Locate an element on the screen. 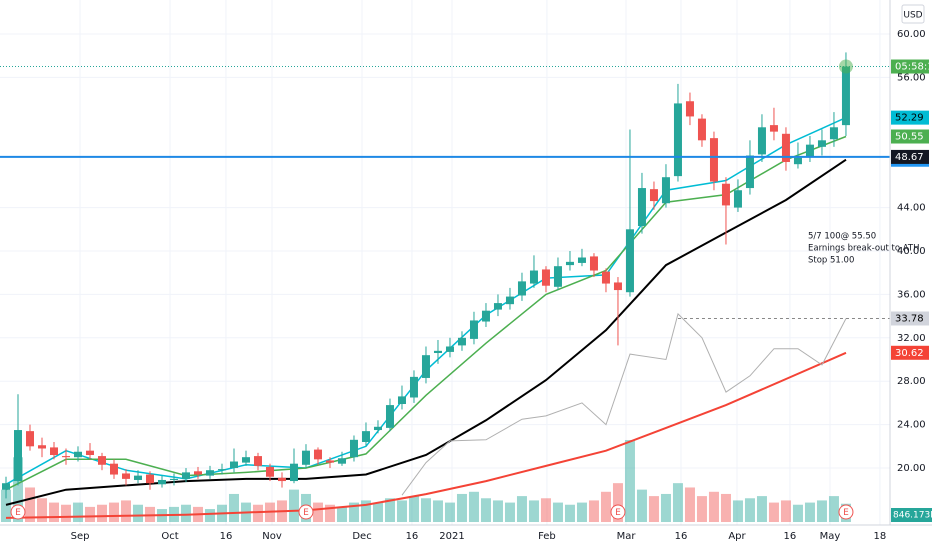 The image size is (932, 550). line-value-label: 30.62 is located at coordinates (909, 353).